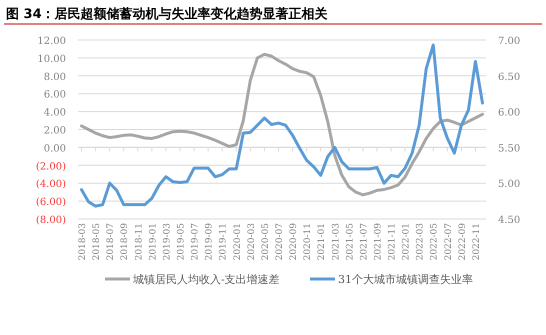  I want to click on x-tick-label: 2022-03, so click(421, 241).